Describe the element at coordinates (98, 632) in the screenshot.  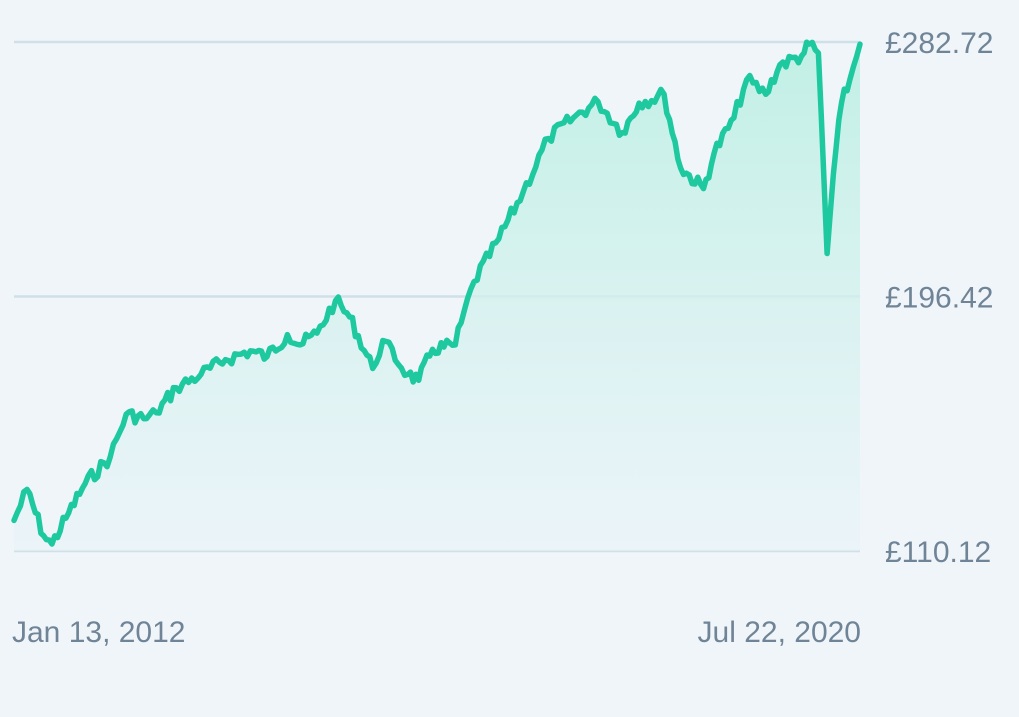
I see `x-tick-label: Jan 13, 2012` at that location.